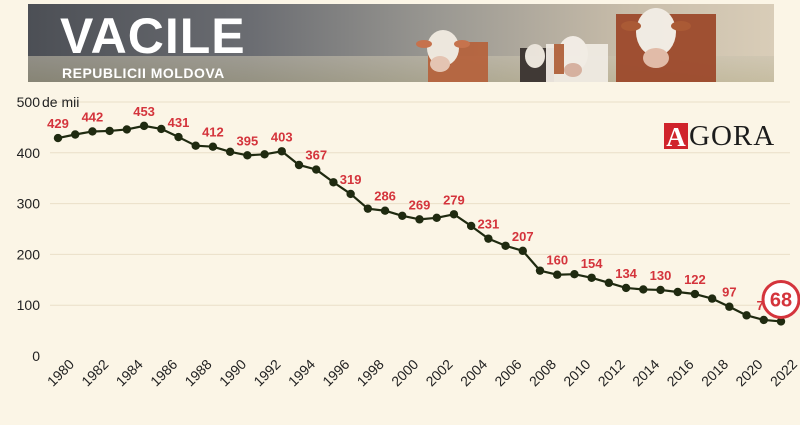 The width and height of the screenshot is (800, 425). What do you see at coordinates (611, 372) in the screenshot?
I see `x-tick-label: 2012` at bounding box center [611, 372].